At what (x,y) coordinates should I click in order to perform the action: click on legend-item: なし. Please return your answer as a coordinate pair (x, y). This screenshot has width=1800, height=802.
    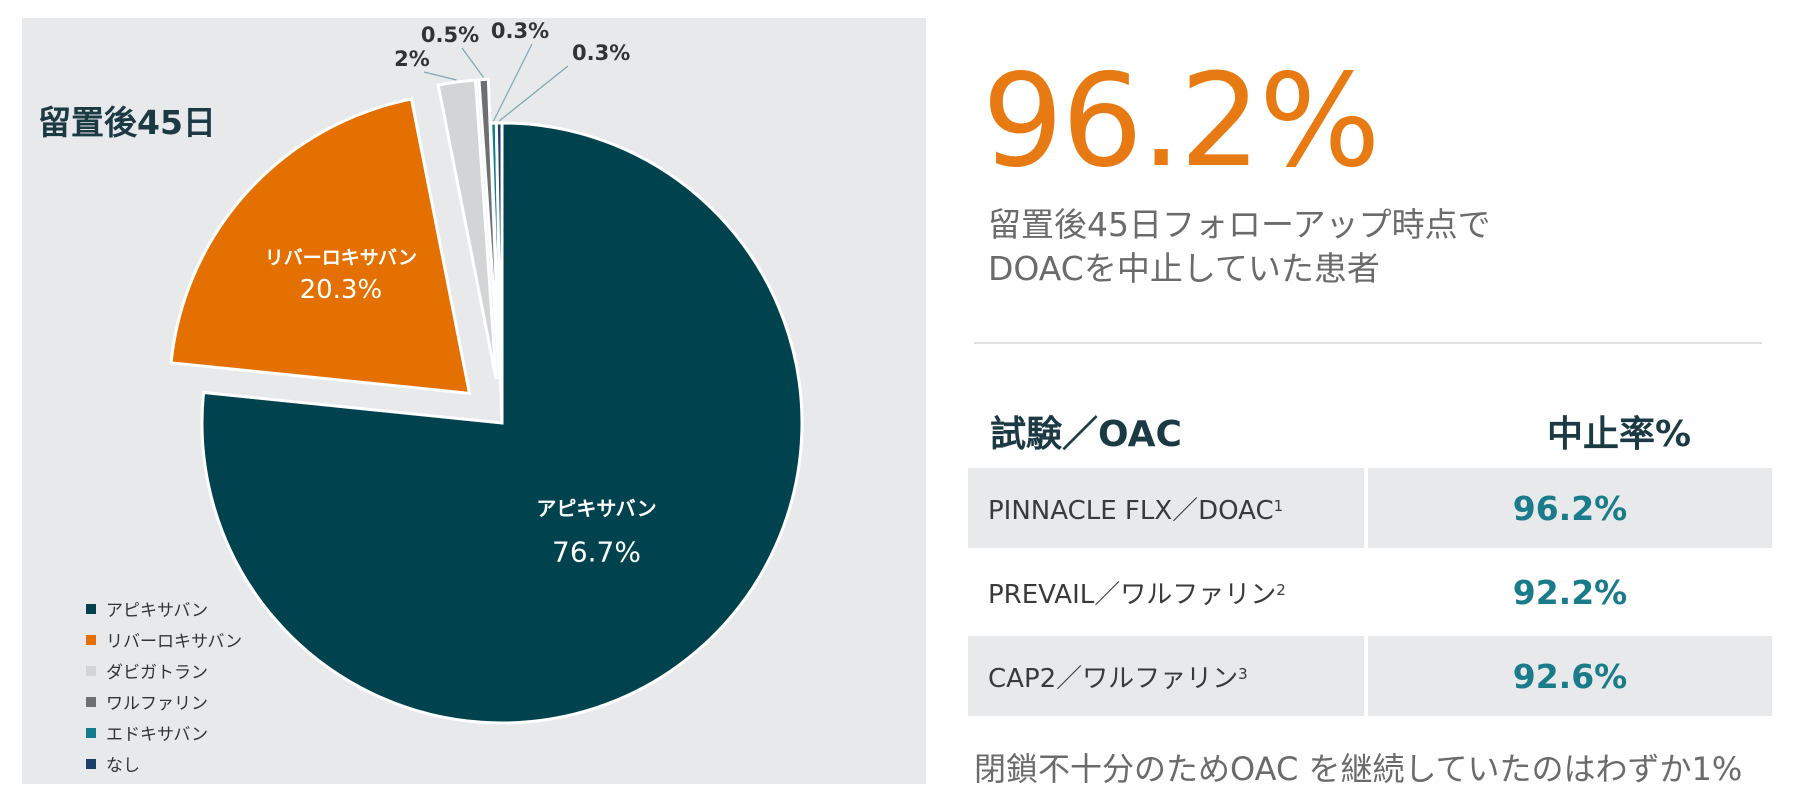
    Looking at the image, I should click on (164, 763).